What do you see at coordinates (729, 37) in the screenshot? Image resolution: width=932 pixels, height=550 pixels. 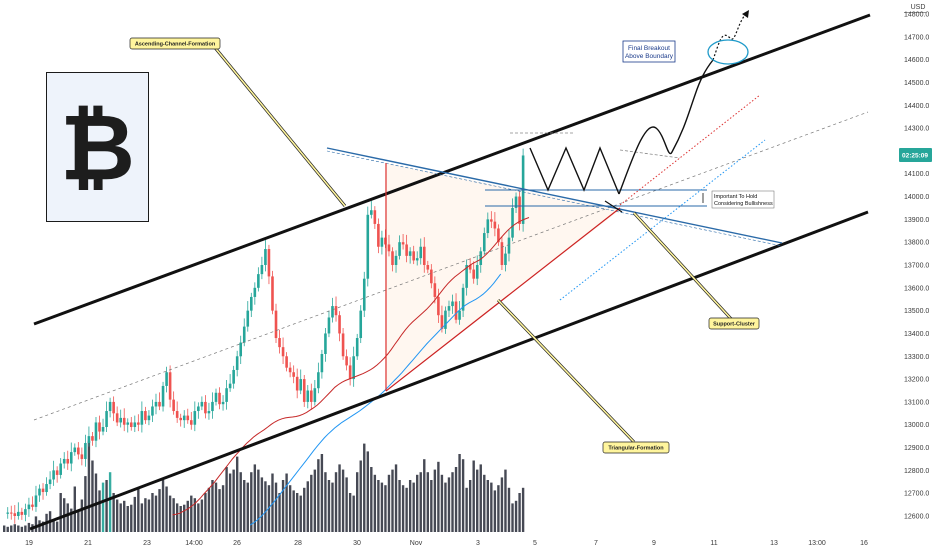 I see `breakout-dotted` at bounding box center [729, 37].